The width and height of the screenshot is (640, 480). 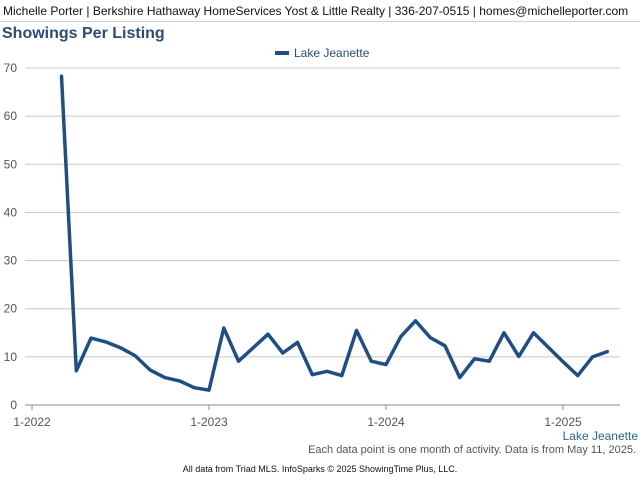 What do you see at coordinates (563, 422) in the screenshot?
I see `x-tick-label: 1-2025` at bounding box center [563, 422].